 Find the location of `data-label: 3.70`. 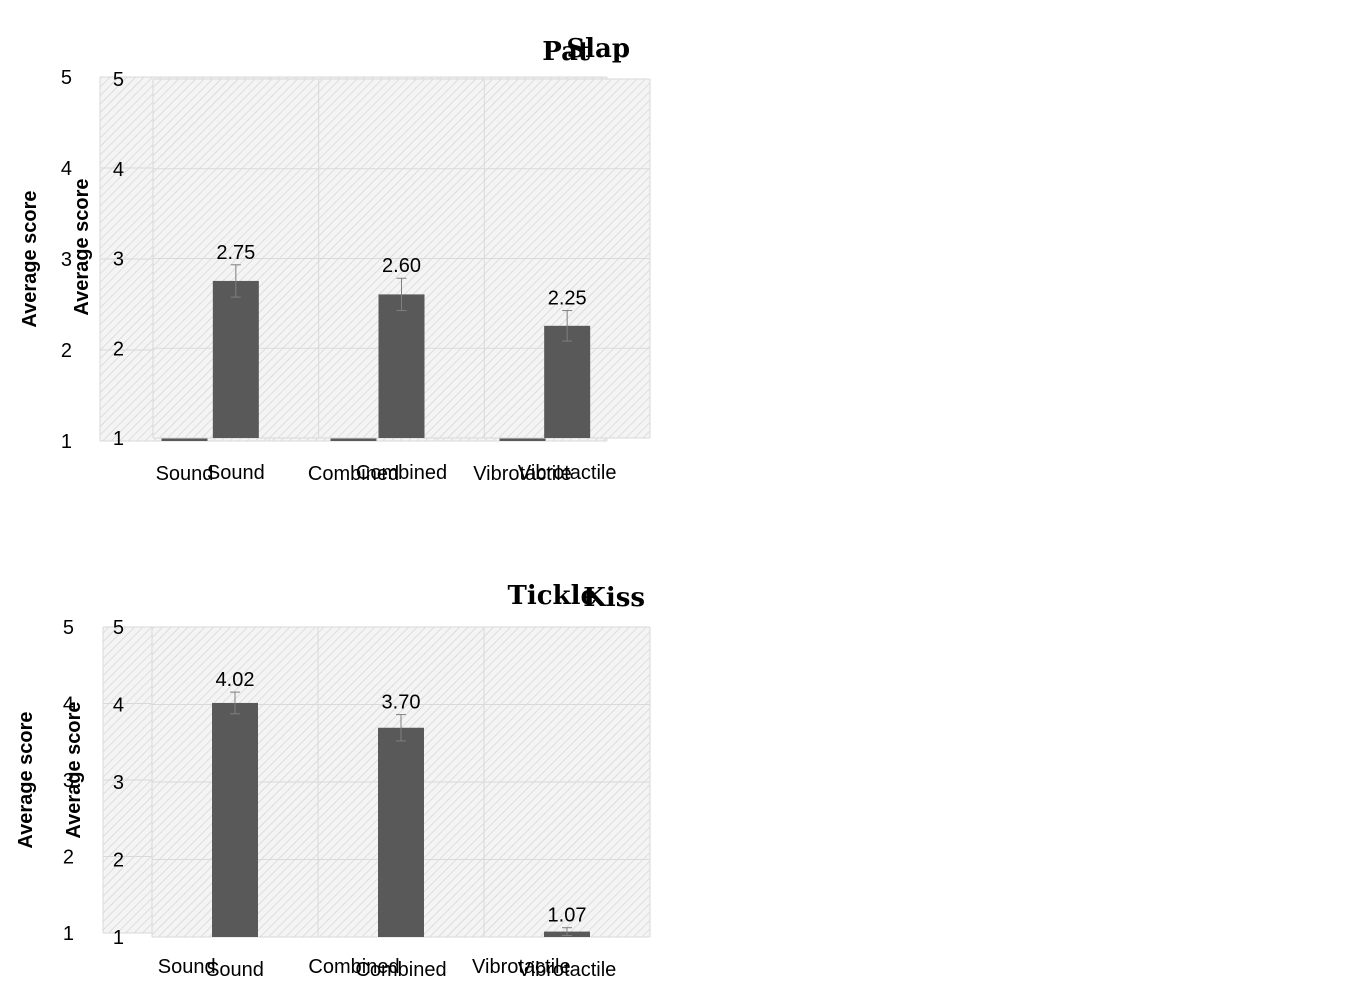

data-label: 3.70 is located at coordinates (401, 703).